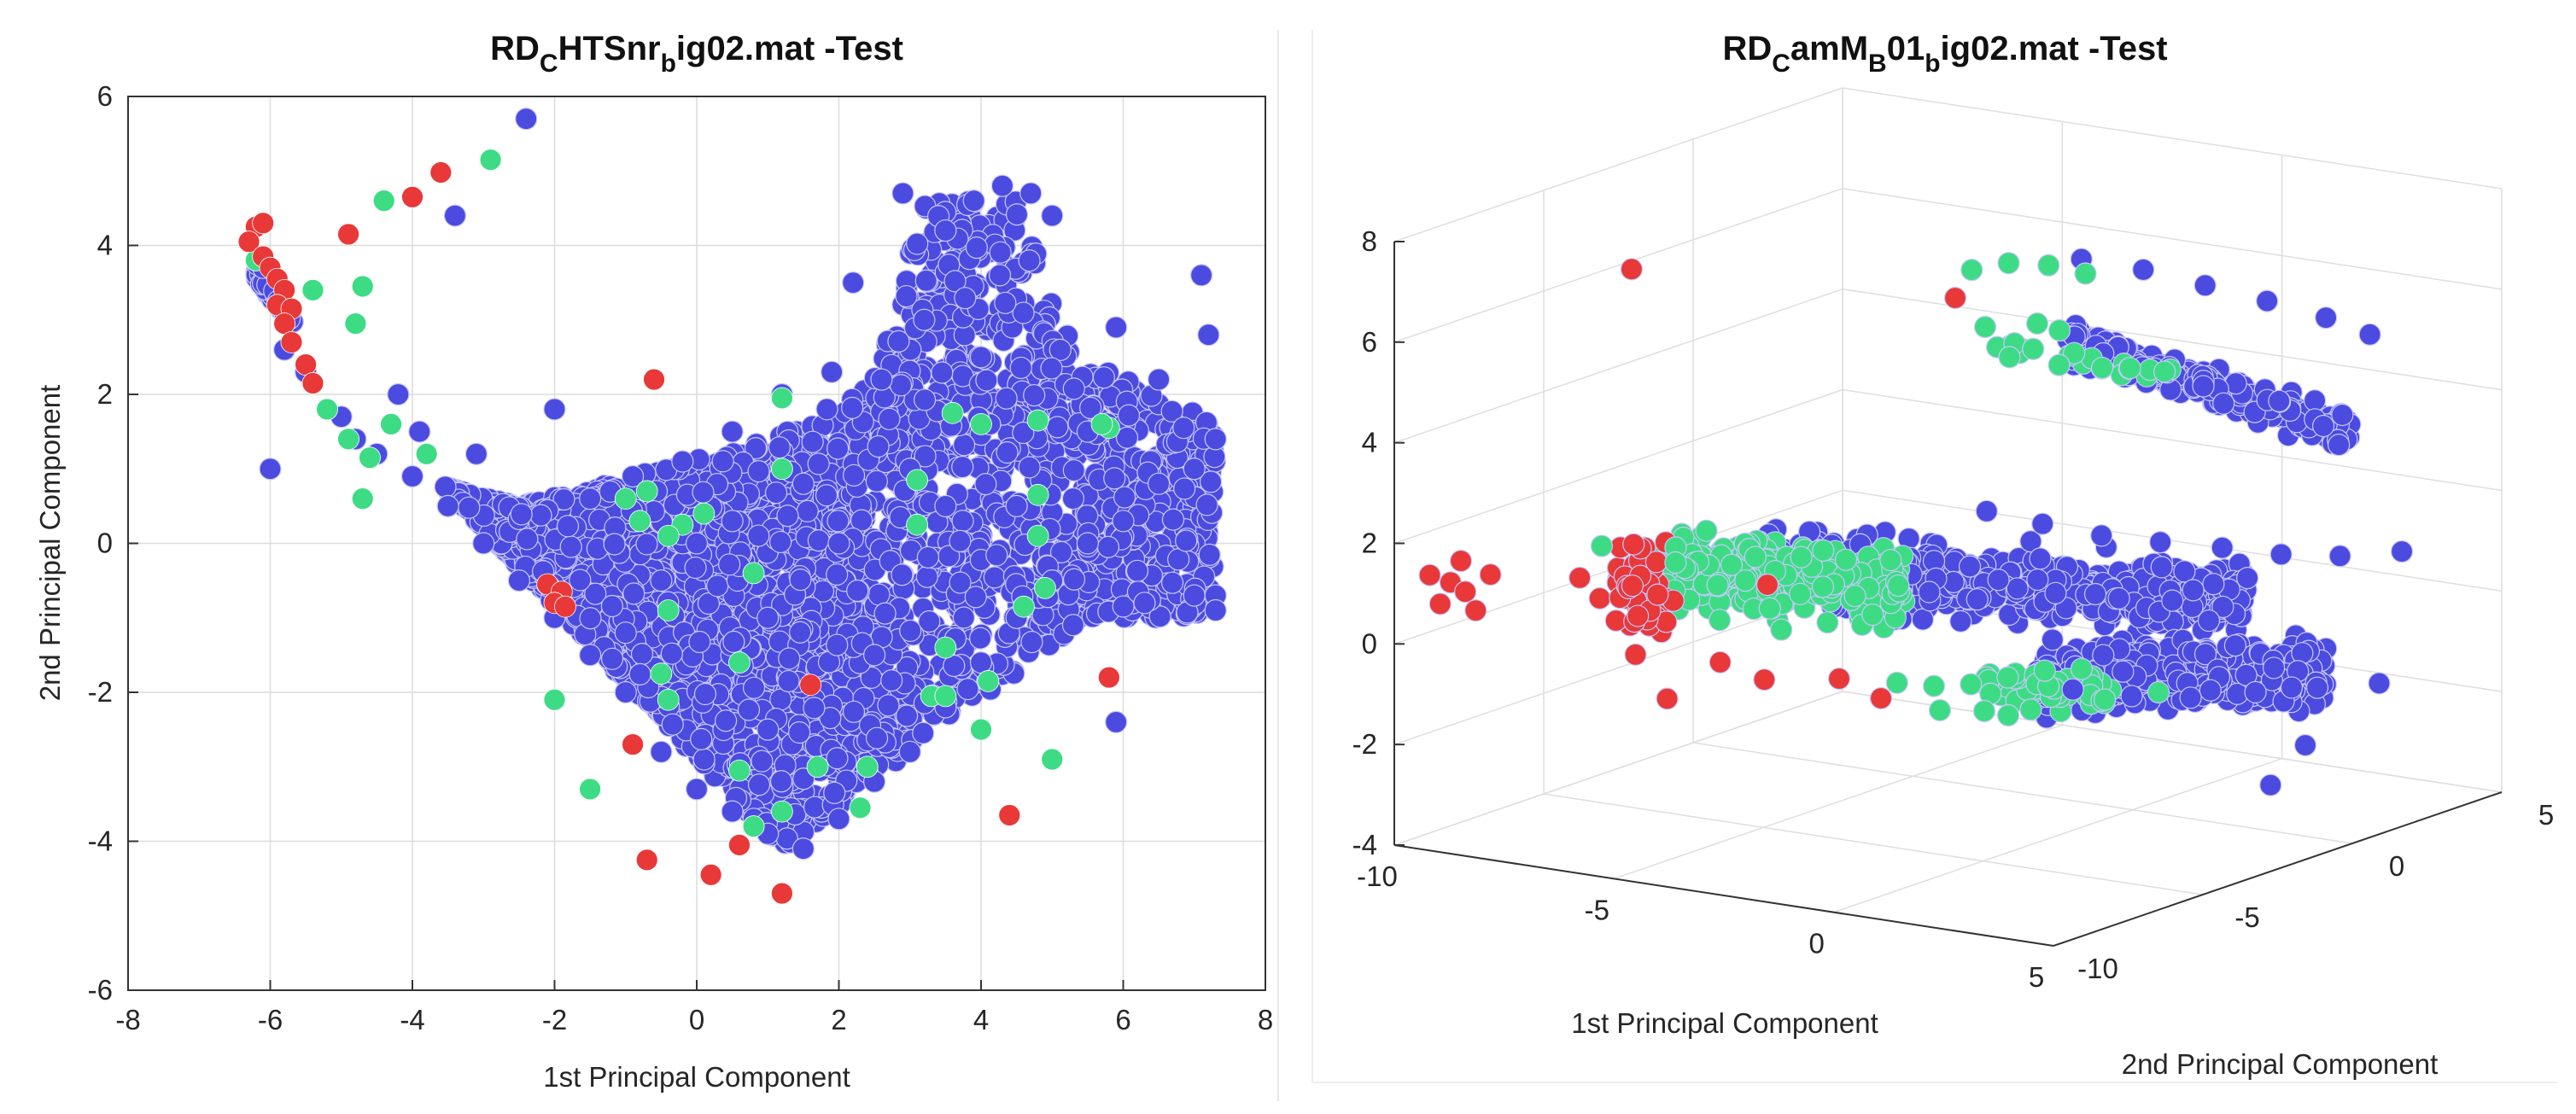 The image size is (2576, 1114). Describe the element at coordinates (838, 1019) in the screenshot. I see `left-xtick-label: 2` at that location.